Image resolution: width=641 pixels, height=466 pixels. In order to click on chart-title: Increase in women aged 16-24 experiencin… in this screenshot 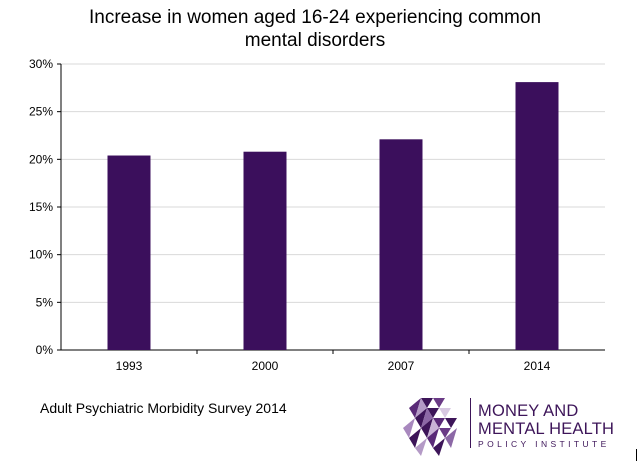, I will do `click(315, 29)`.